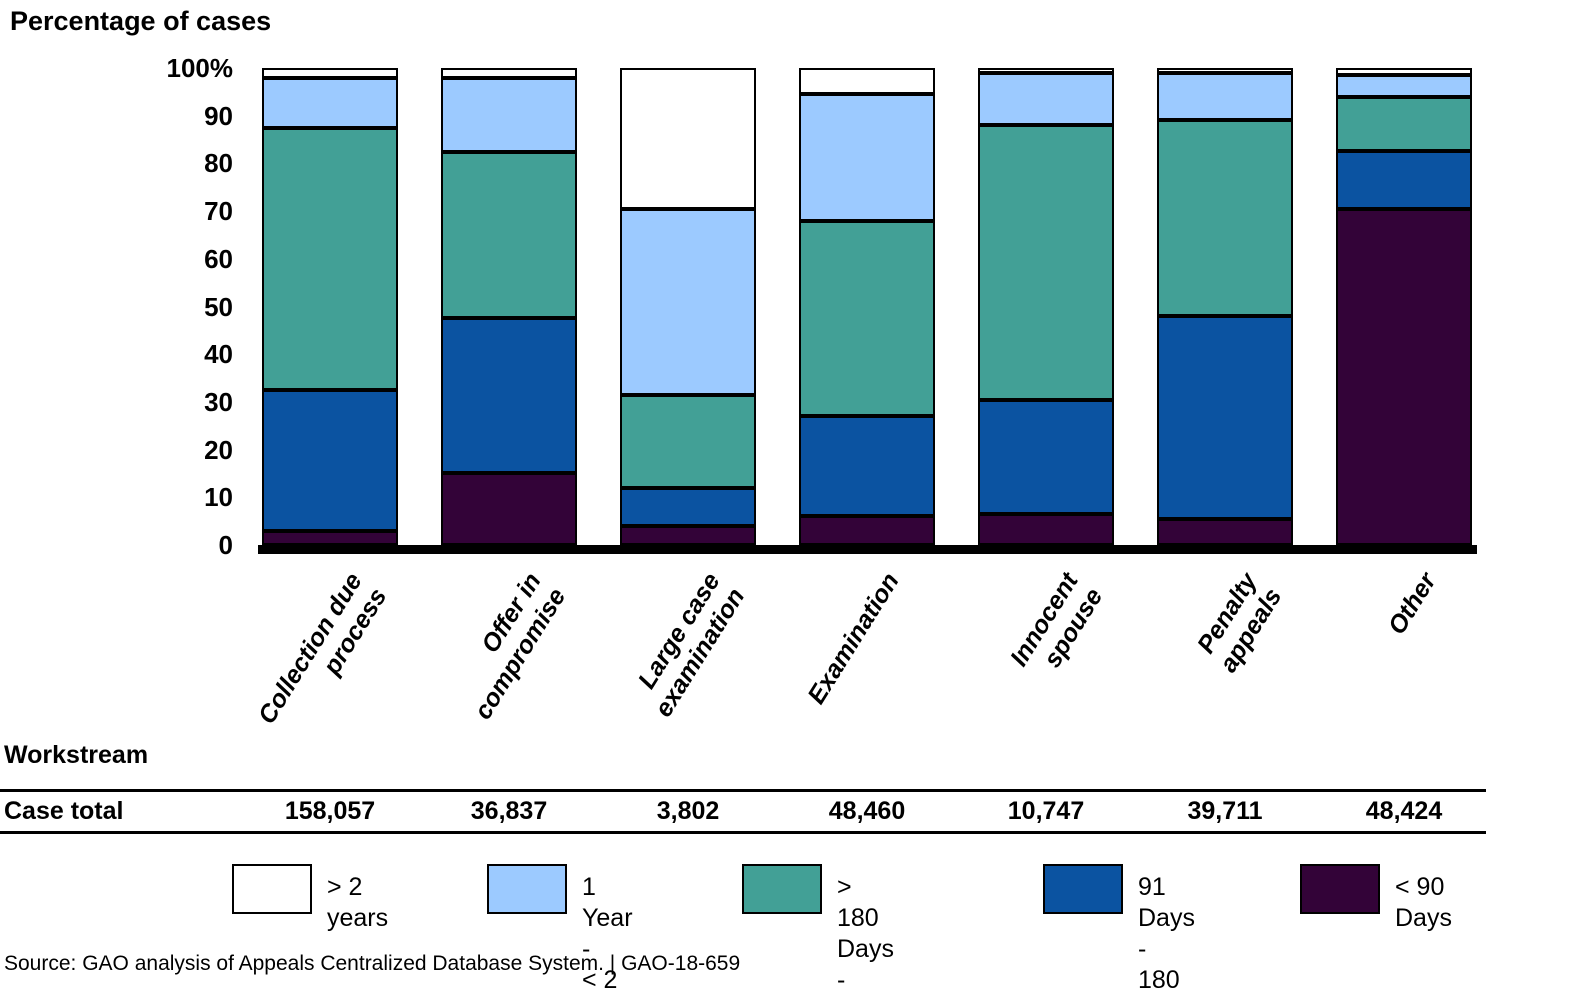 The height and width of the screenshot is (997, 1591). What do you see at coordinates (743, 790) in the screenshot?
I see `table-rule-top` at bounding box center [743, 790].